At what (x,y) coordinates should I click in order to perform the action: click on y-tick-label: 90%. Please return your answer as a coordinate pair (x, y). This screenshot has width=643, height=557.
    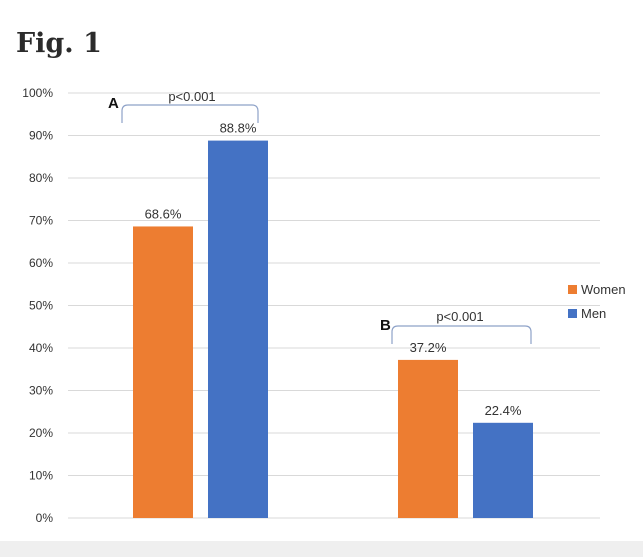
    Looking at the image, I should click on (41, 136).